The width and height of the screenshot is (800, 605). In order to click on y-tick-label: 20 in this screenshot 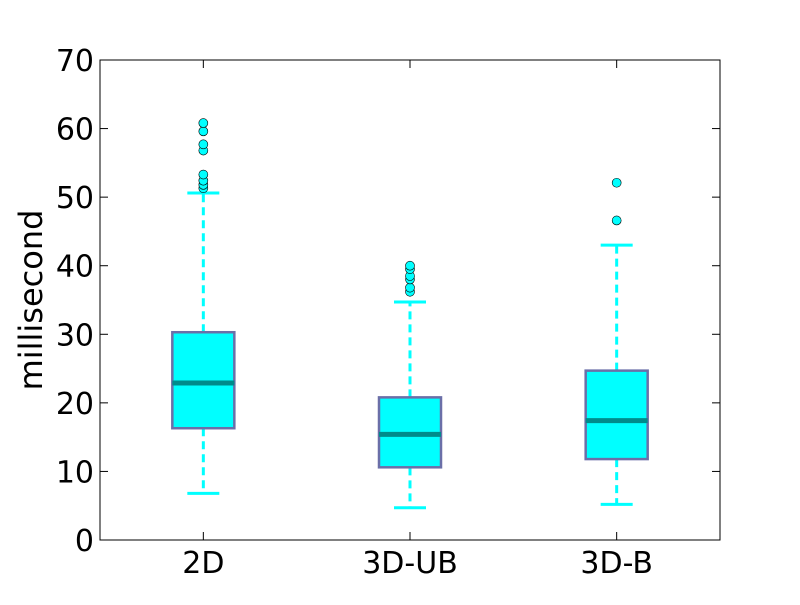, I will do `click(75, 404)`.